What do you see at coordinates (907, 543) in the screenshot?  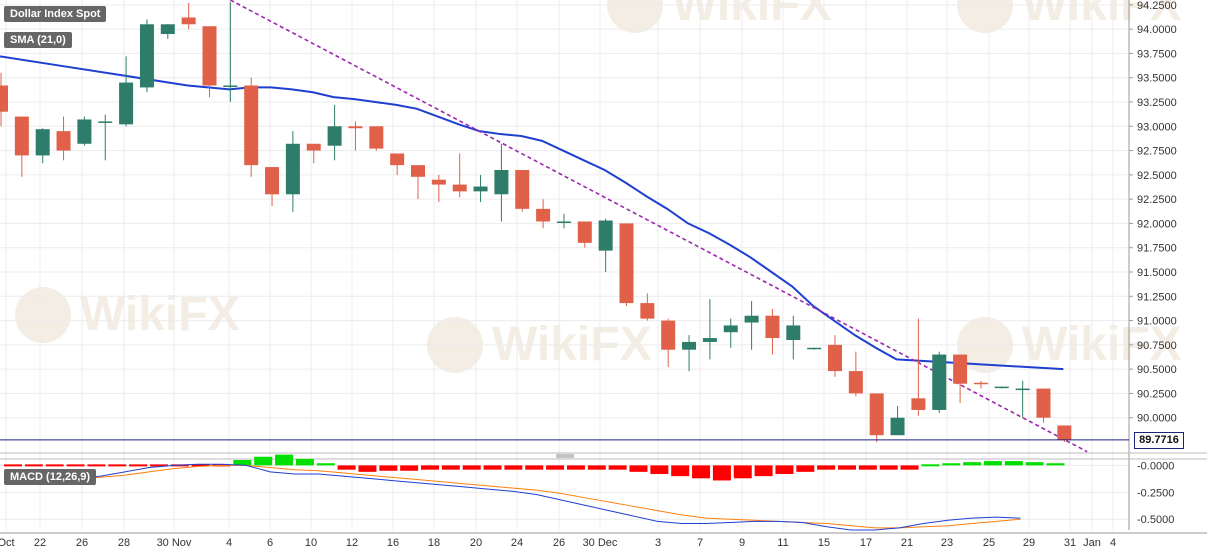 I see `x-tick-label: 21` at bounding box center [907, 543].